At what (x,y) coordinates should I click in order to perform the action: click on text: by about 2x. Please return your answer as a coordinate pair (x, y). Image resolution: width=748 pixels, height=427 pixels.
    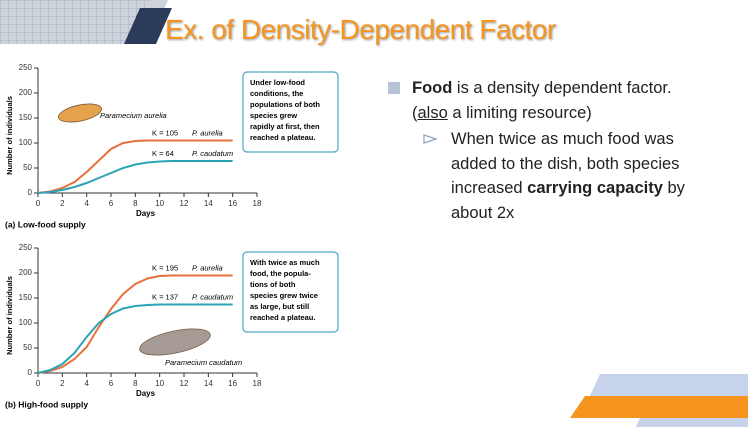
    Looking at the image, I should click on (568, 200).